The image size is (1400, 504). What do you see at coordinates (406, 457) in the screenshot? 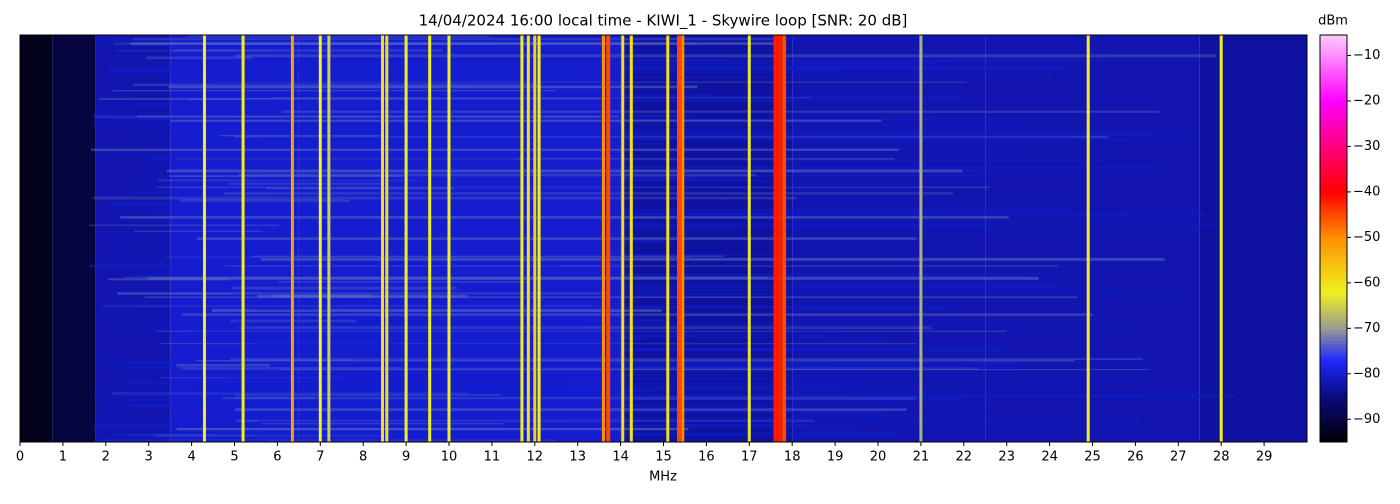
I see `x-tick-label: 9` at bounding box center [406, 457].